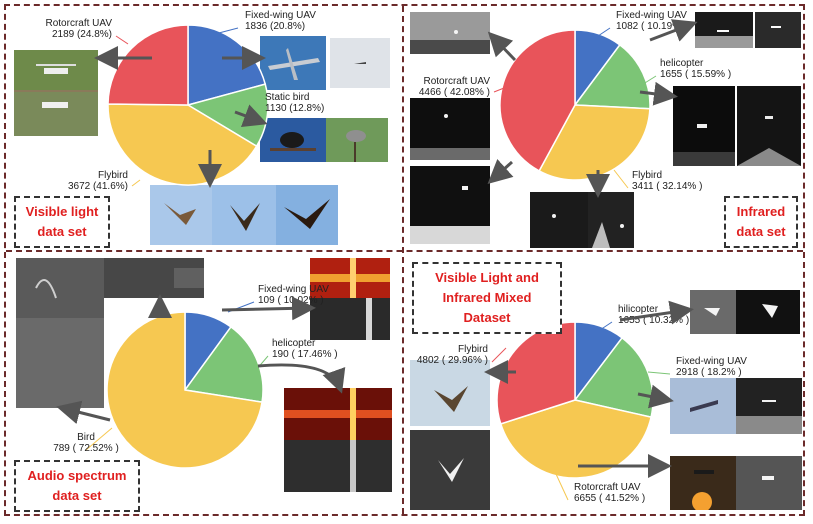 Image resolution: width=813 pixels, height=524 pixels. Describe the element at coordinates (77, 486) in the screenshot. I see `audio-panel-title: Audio spectrum data set` at that location.